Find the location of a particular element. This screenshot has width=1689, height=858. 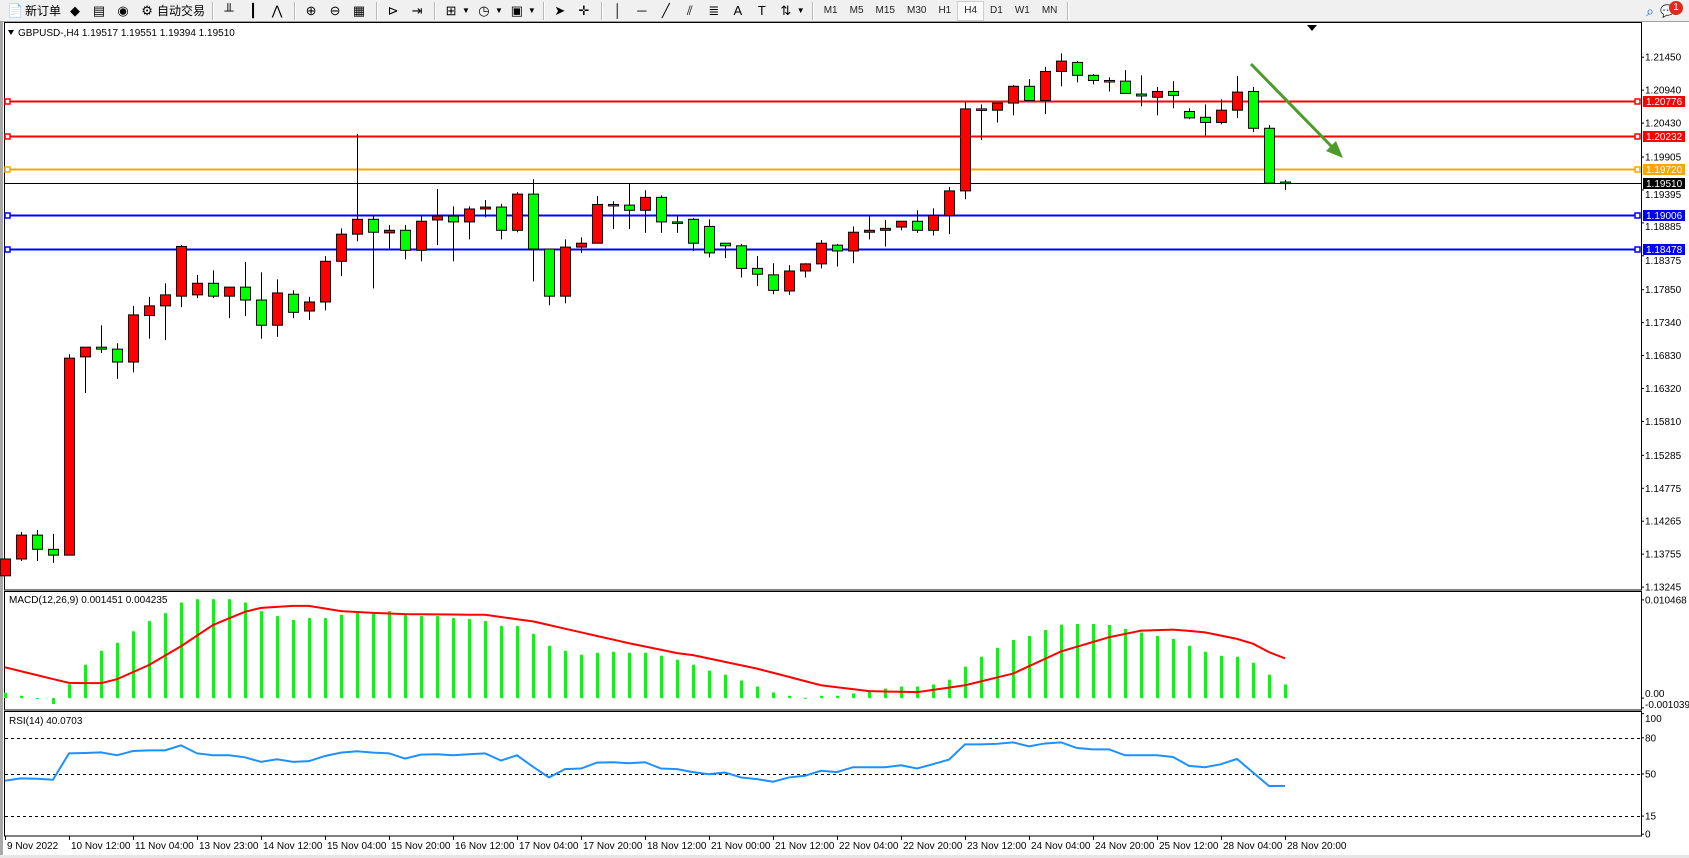

zoom-out-button: ⊖ is located at coordinates (336, 11).